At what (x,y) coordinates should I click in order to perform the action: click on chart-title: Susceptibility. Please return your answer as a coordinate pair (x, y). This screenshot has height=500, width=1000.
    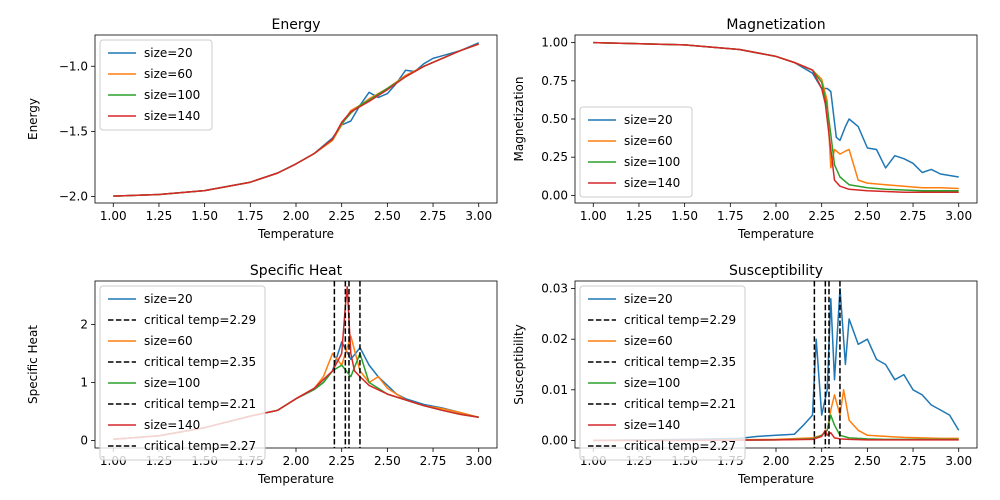
    Looking at the image, I should click on (776, 271).